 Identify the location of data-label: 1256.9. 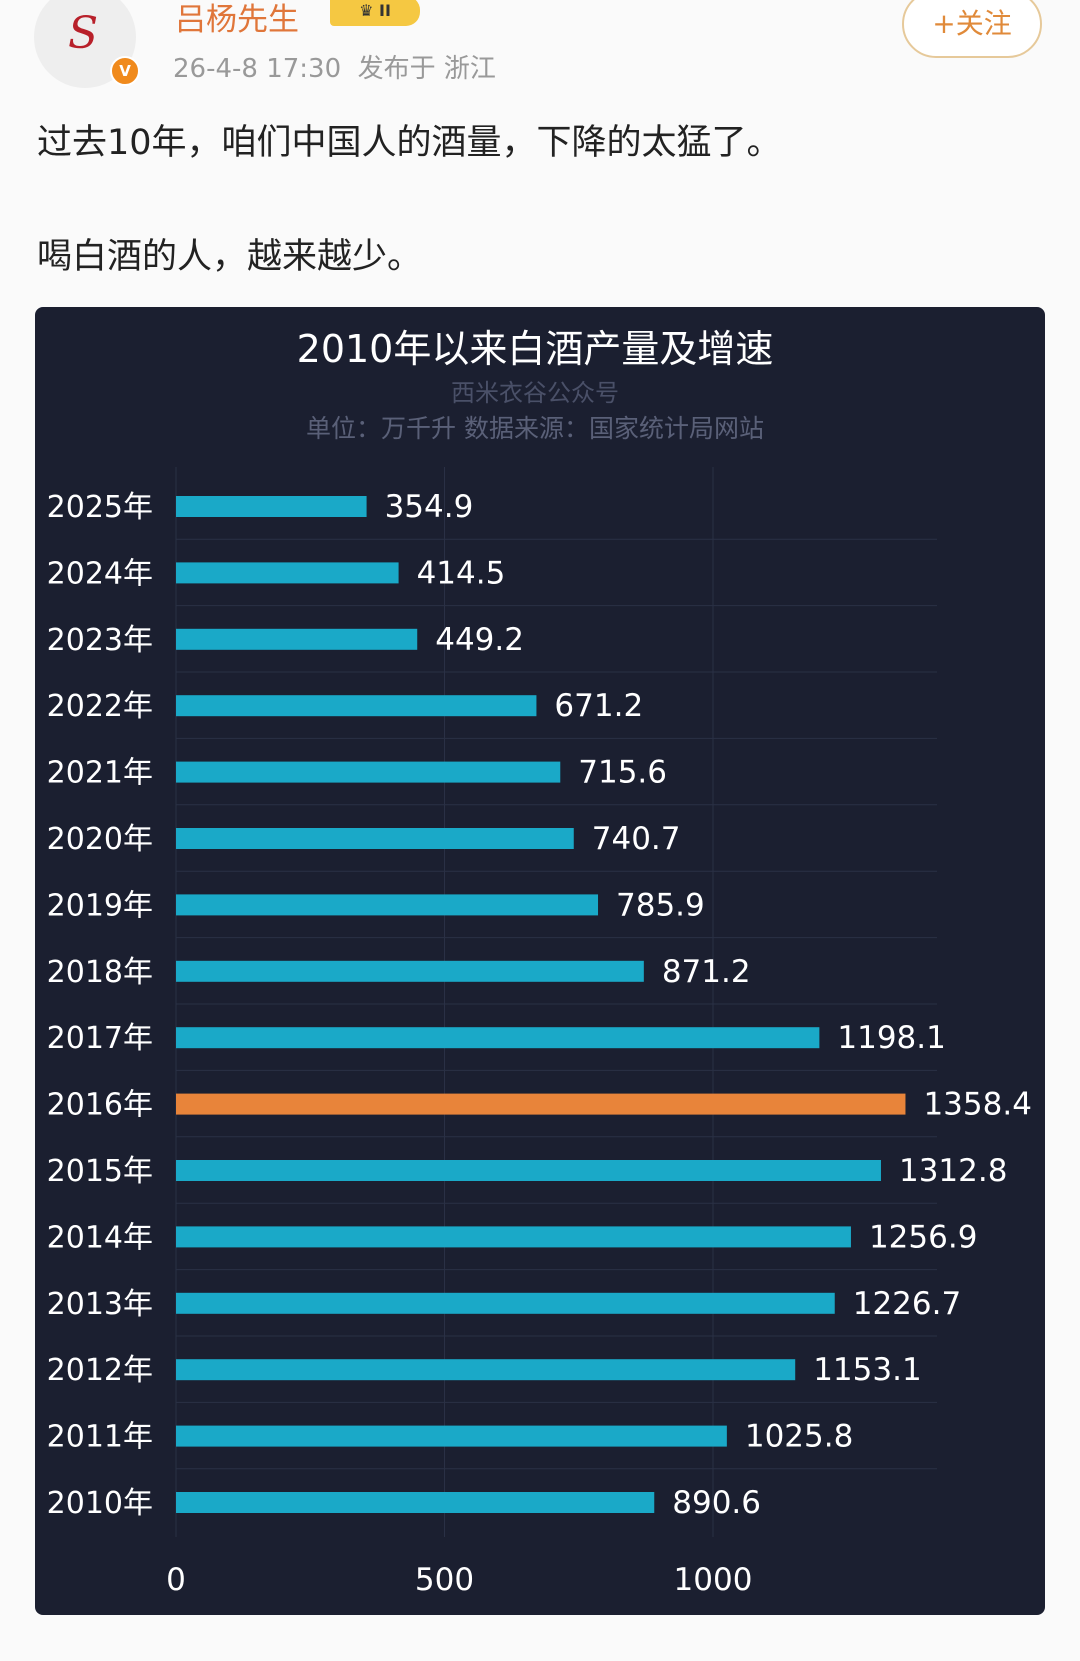
(923, 1237).